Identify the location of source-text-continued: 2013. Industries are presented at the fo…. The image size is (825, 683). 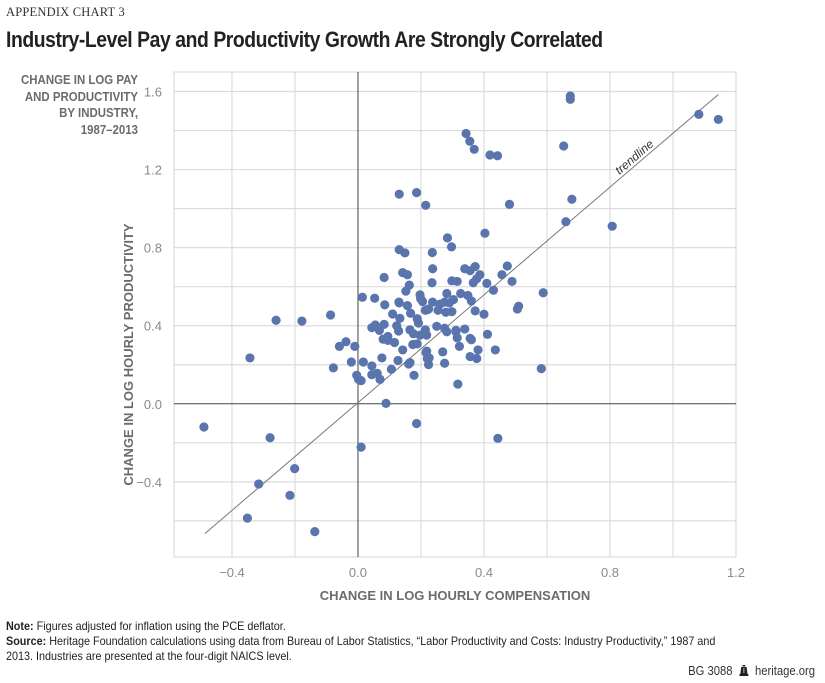
(149, 656).